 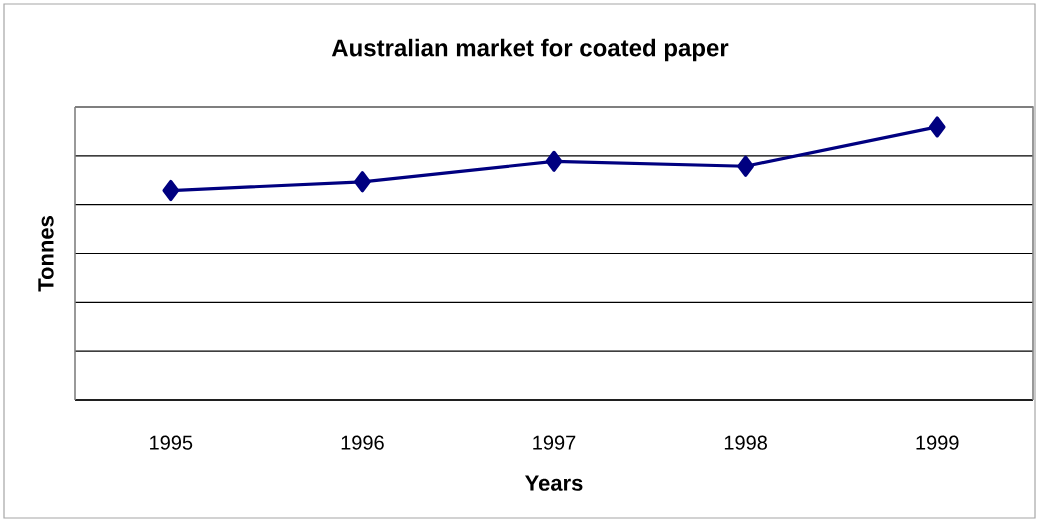 I want to click on x-tick-label: 1998, so click(x=745, y=442).